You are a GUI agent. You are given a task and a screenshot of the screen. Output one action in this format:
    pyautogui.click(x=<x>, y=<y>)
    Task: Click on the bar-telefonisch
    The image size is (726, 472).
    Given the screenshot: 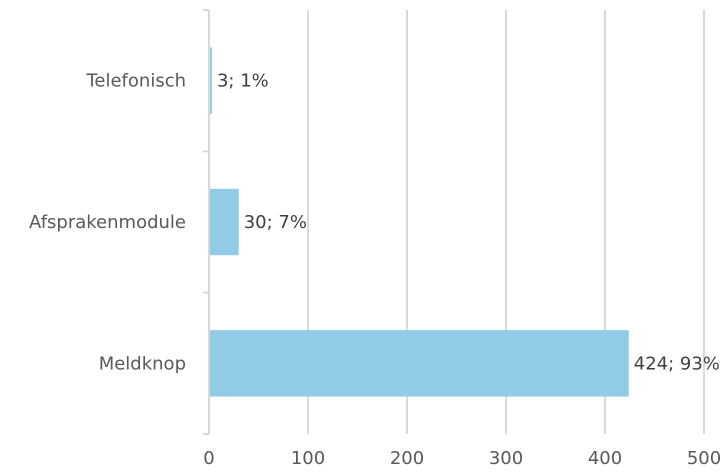 What is the action you would take?
    pyautogui.click(x=211, y=80)
    